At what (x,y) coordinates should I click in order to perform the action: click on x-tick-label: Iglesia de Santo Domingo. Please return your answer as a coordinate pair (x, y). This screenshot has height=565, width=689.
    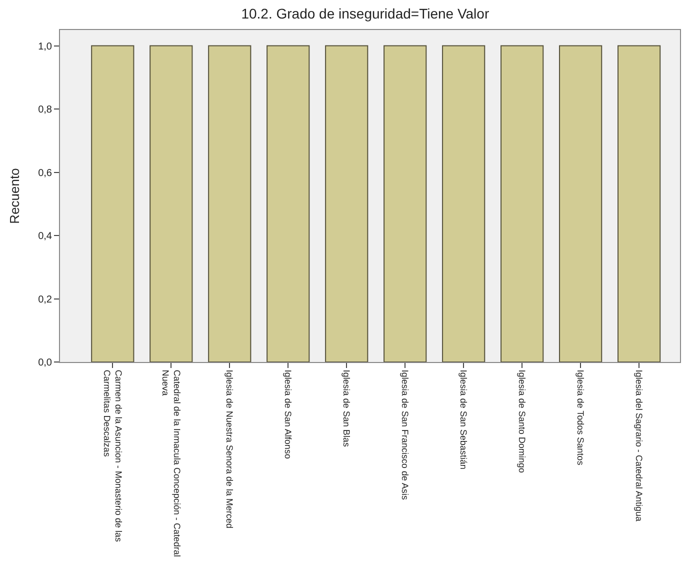
    Looking at the image, I should click on (522, 421).